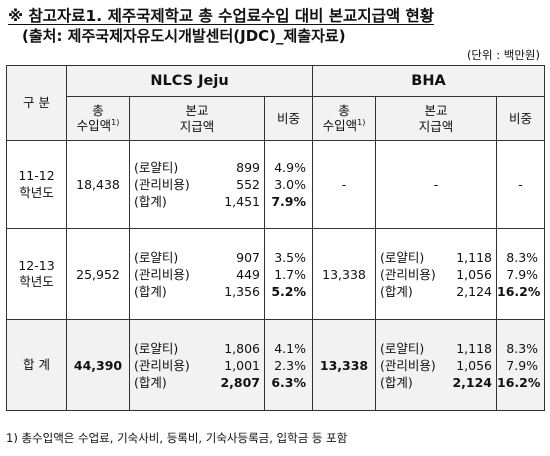 The height and width of the screenshot is (456, 550). I want to click on ratio-total: 7.9%, so click(288, 201).